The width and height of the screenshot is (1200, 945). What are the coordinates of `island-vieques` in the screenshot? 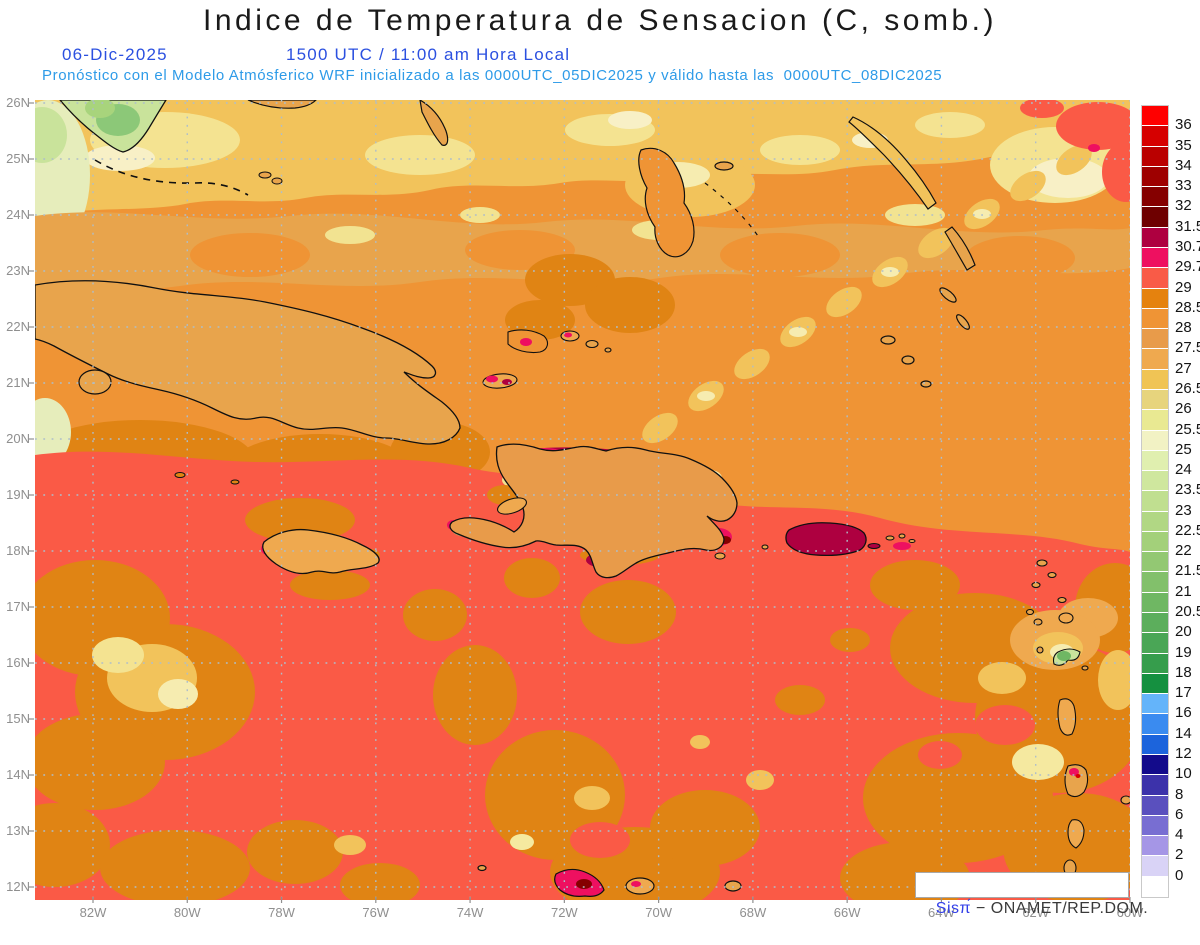 It's located at (874, 546).